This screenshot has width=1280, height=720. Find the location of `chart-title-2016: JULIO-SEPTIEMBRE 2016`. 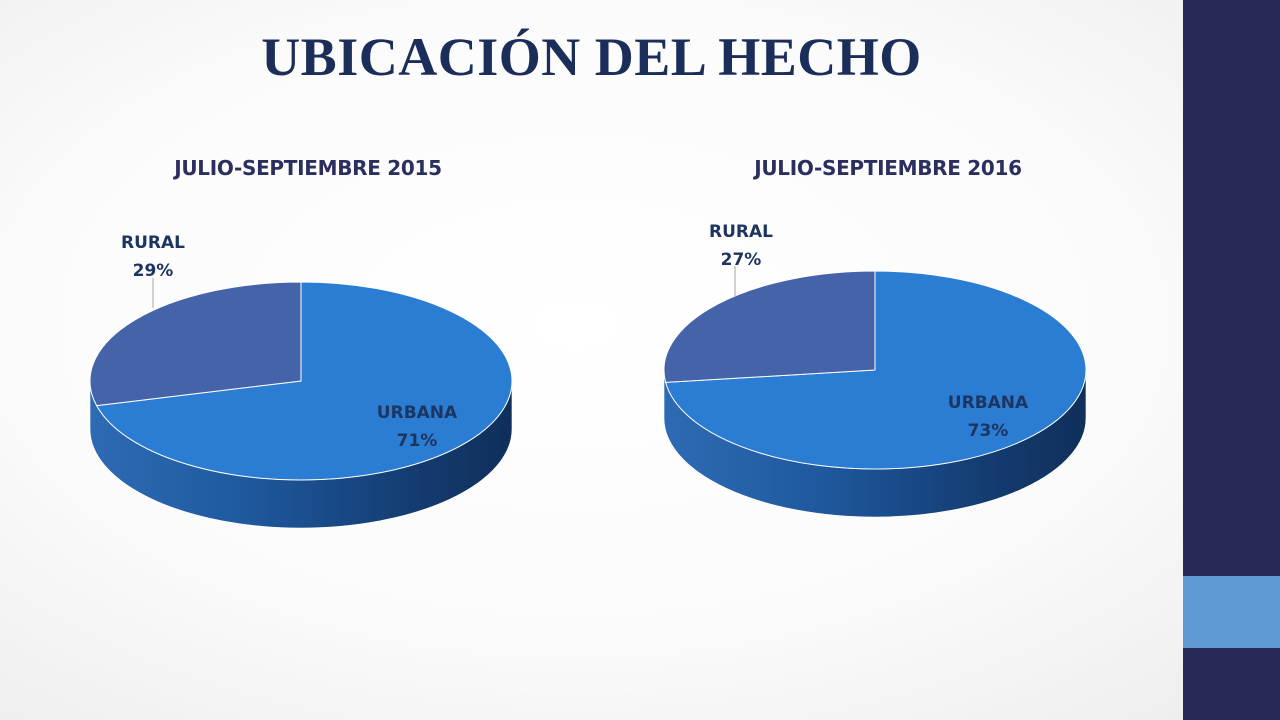

chart-title-2016: JULIO-SEPTIEMBRE 2016 is located at coordinates (888, 168).